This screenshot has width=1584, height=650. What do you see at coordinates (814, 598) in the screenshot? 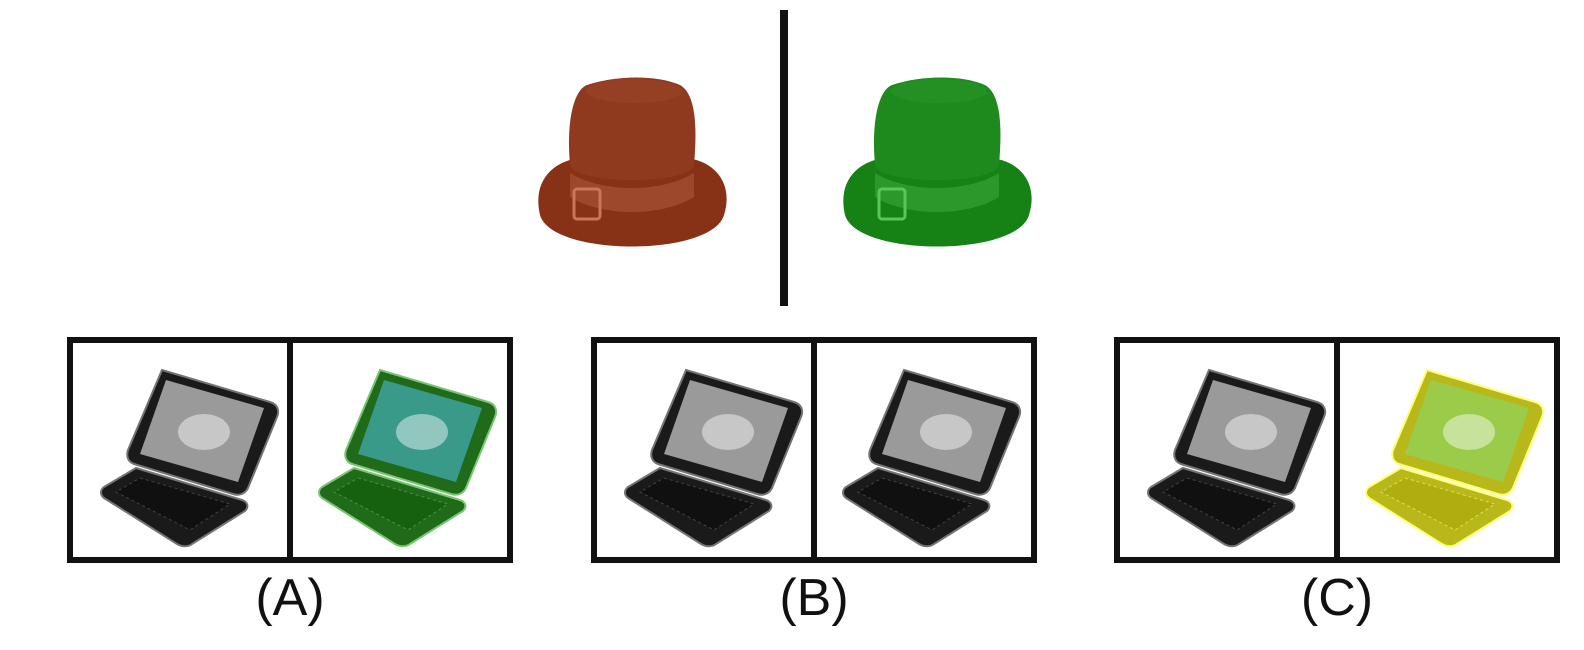
I see `option-label: (B)` at bounding box center [814, 598].